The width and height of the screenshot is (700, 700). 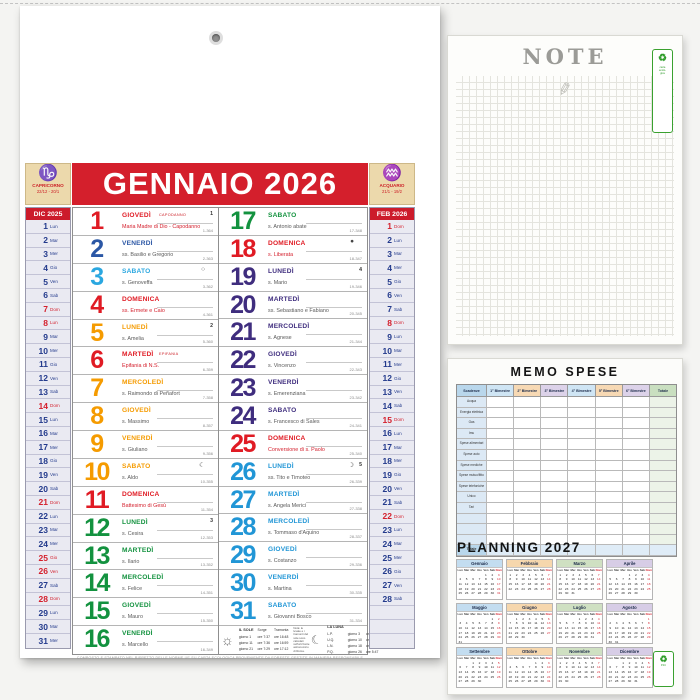 I want to click on day-row: 30 VENERDÌ s. Martina 30-335, so click(x=293, y=584).